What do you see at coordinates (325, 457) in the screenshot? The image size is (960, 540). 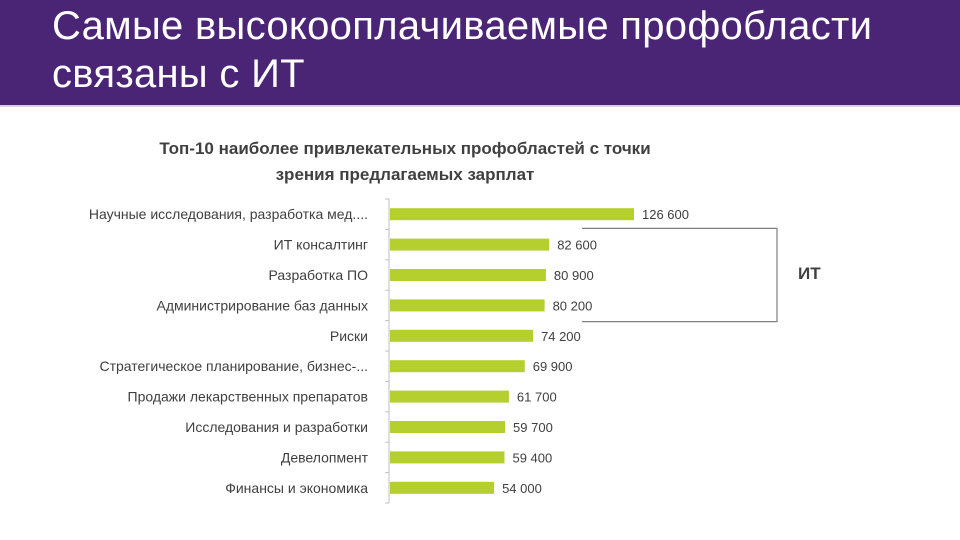 I see `category-label: Девелопмент` at bounding box center [325, 457].